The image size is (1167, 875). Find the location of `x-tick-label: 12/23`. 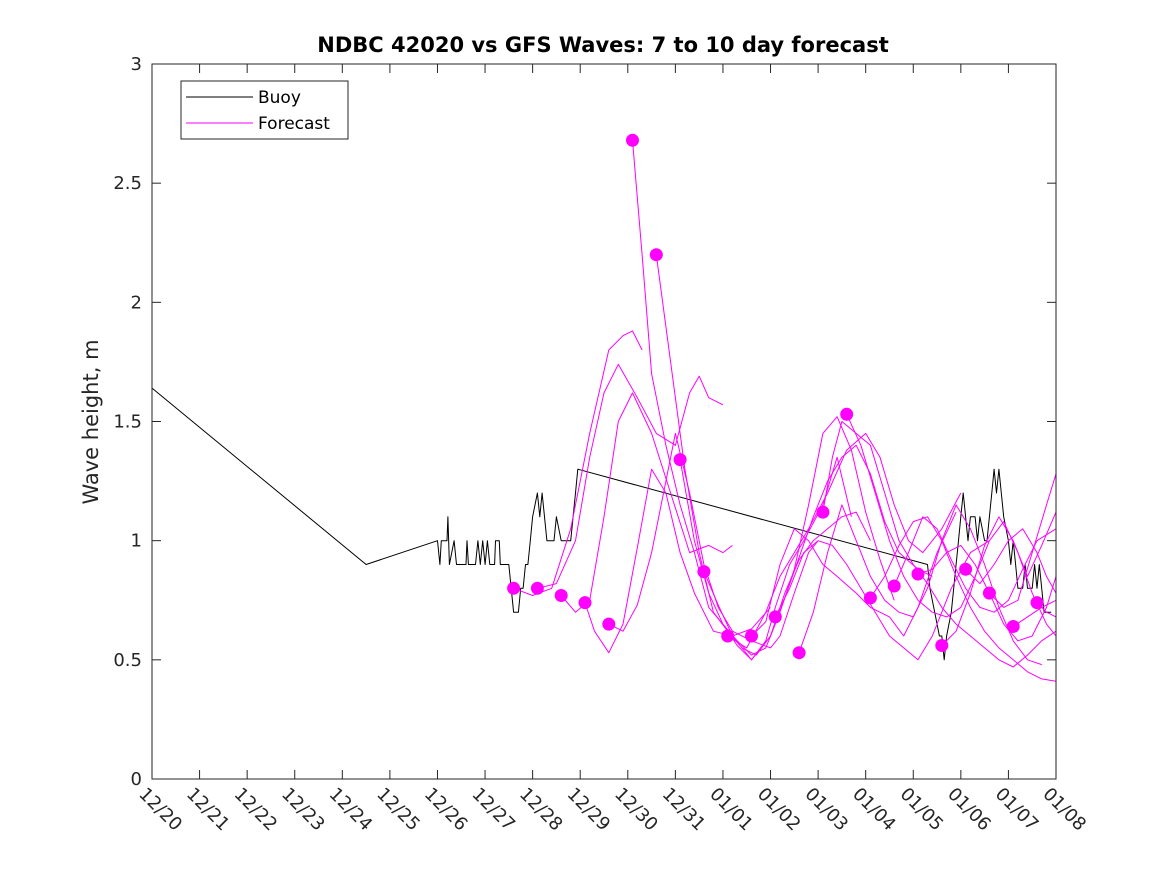

x-tick-label: 12/23 is located at coordinates (303, 810).